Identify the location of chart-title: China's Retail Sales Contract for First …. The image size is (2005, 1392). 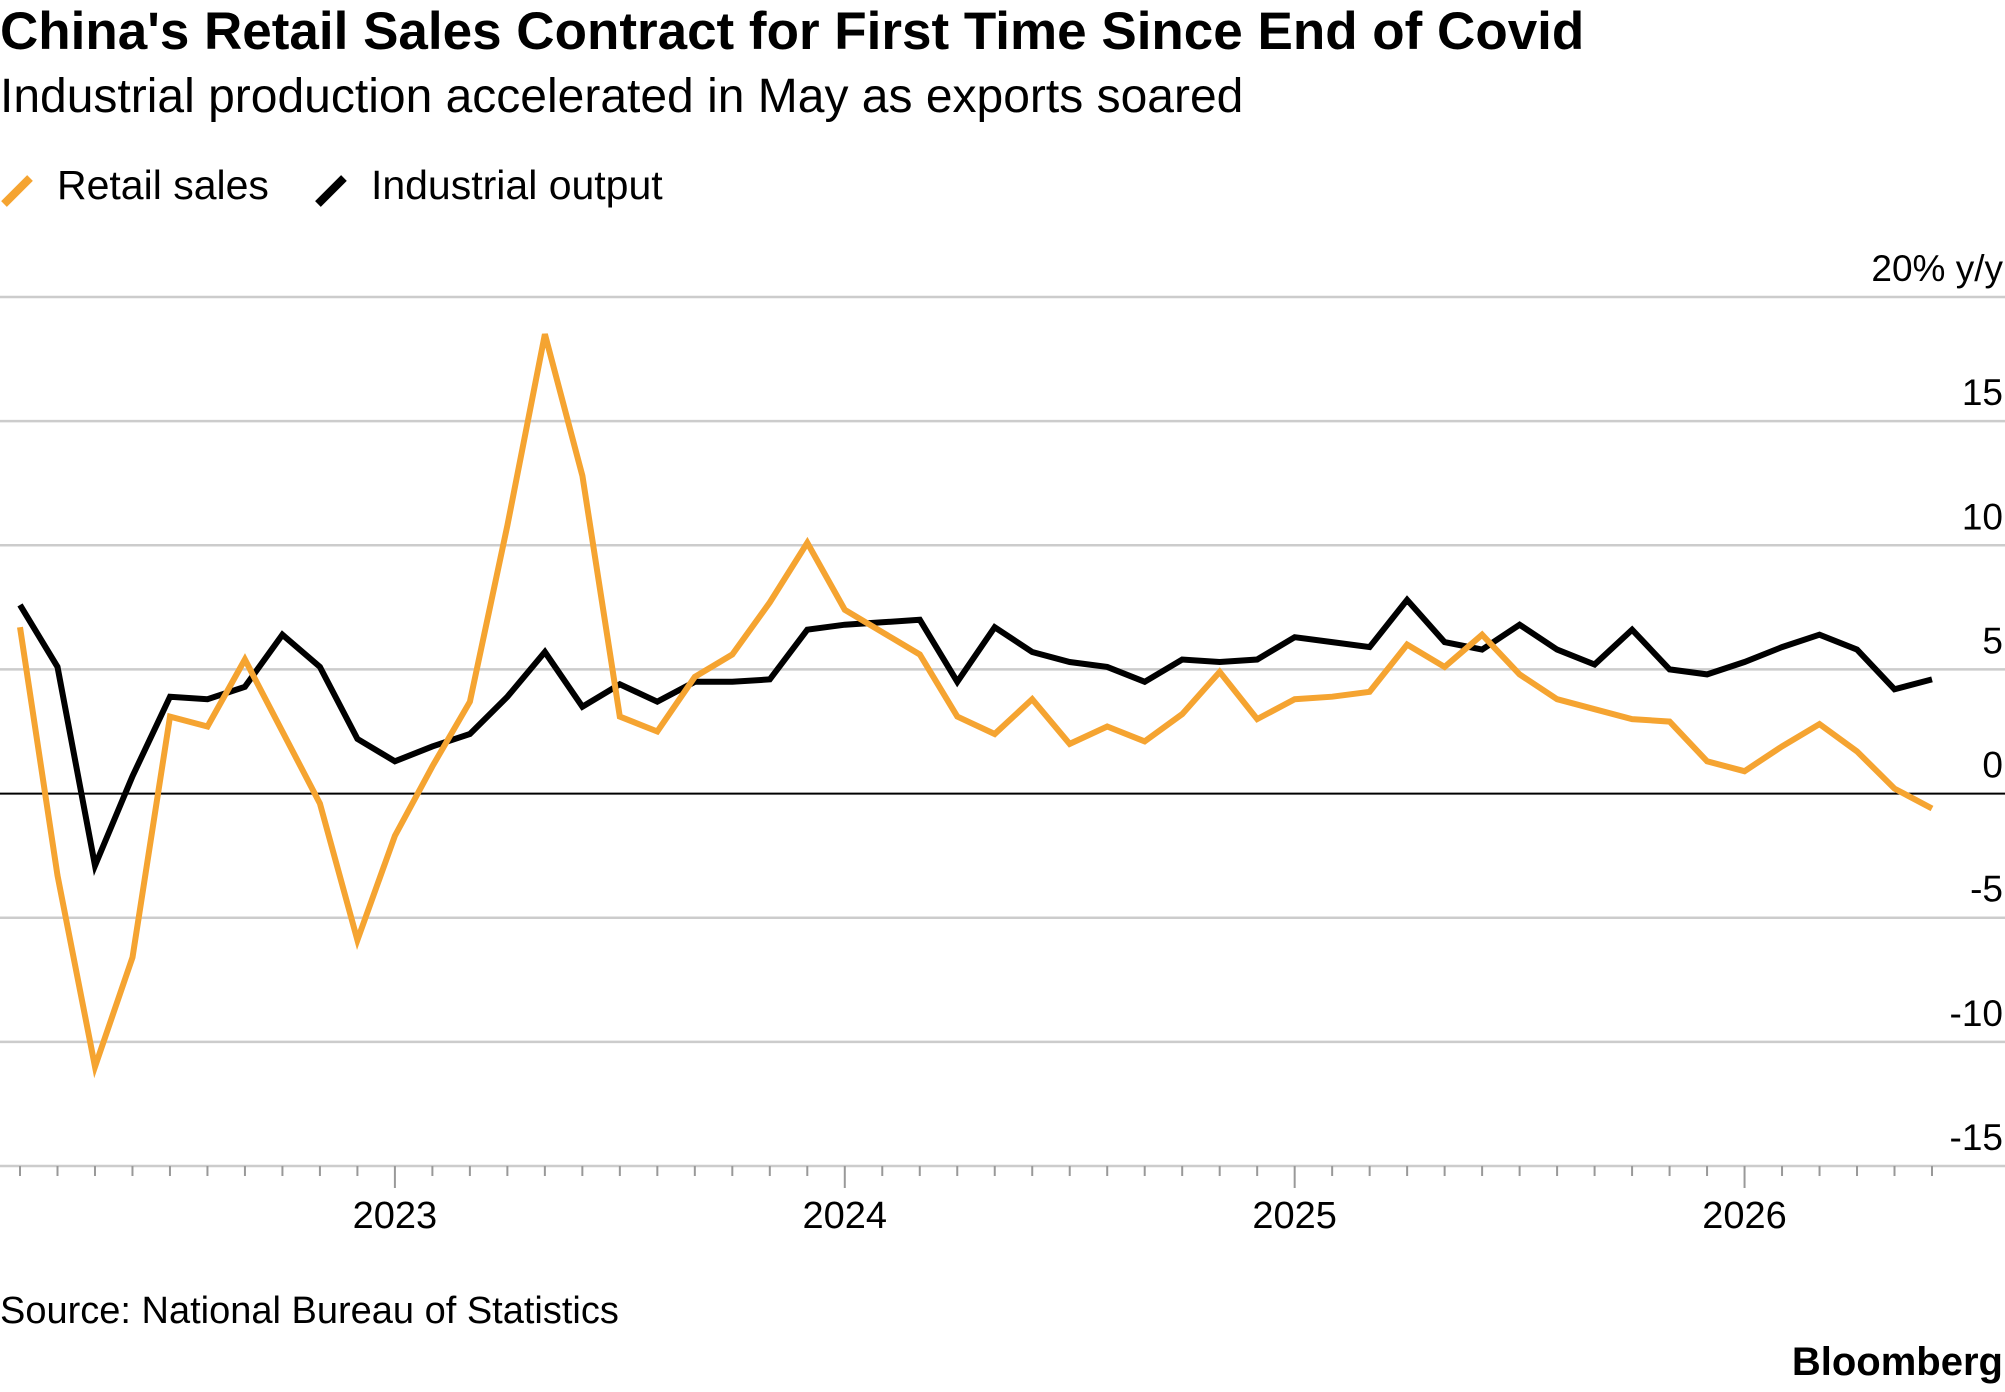
(792, 31).